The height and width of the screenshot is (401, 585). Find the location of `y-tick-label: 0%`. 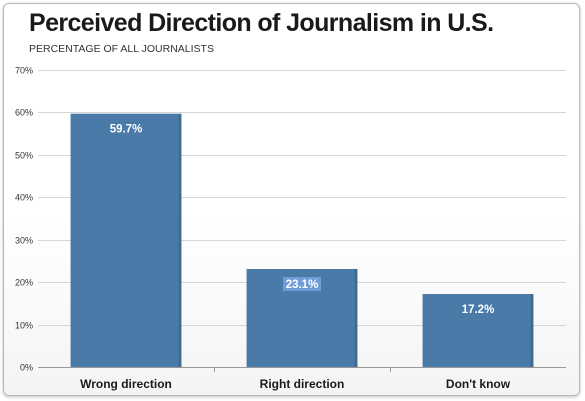

y-tick-label: 0% is located at coordinates (26, 368).